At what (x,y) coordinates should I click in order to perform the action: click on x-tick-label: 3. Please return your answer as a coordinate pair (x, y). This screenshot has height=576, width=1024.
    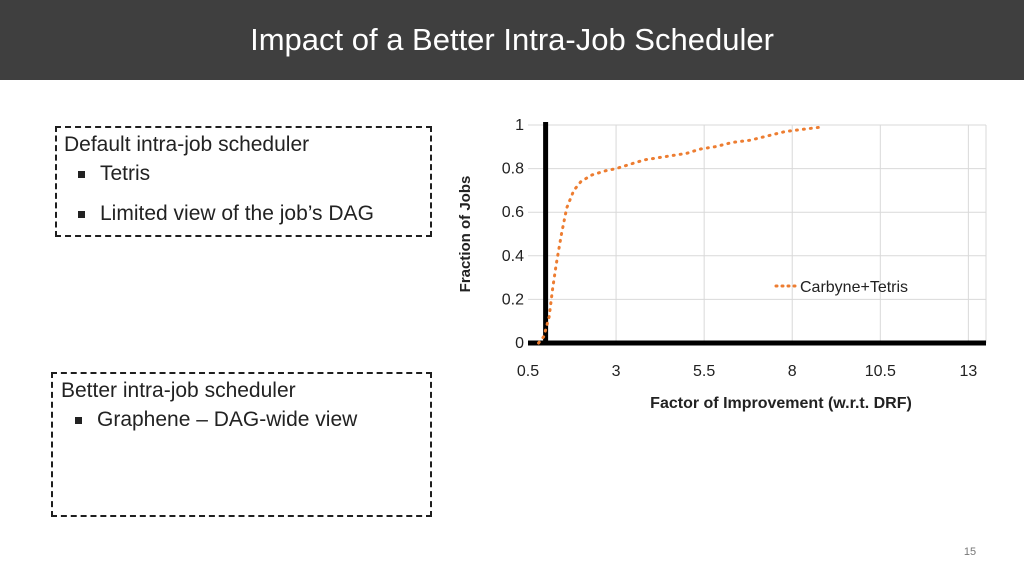
    Looking at the image, I should click on (616, 371).